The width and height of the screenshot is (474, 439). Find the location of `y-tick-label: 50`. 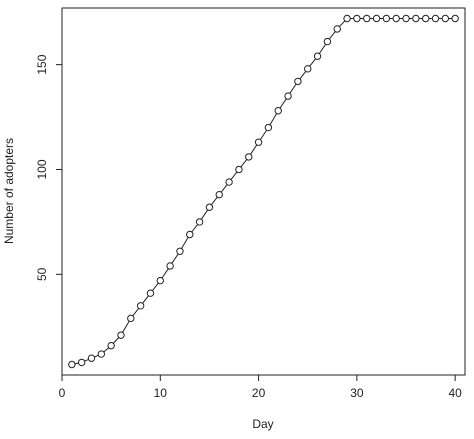

y-tick-label: 50 is located at coordinates (42, 274).